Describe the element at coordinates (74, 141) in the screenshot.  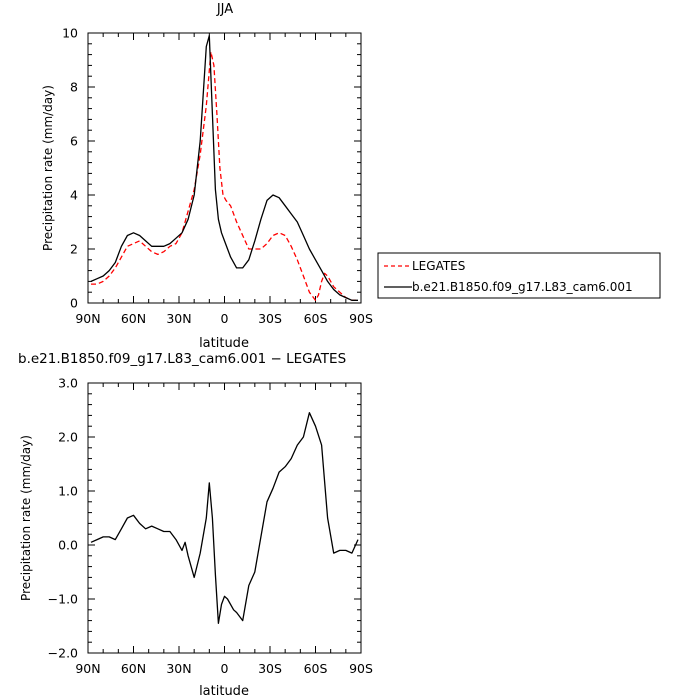
I see `y-tick-label: 6` at that location.